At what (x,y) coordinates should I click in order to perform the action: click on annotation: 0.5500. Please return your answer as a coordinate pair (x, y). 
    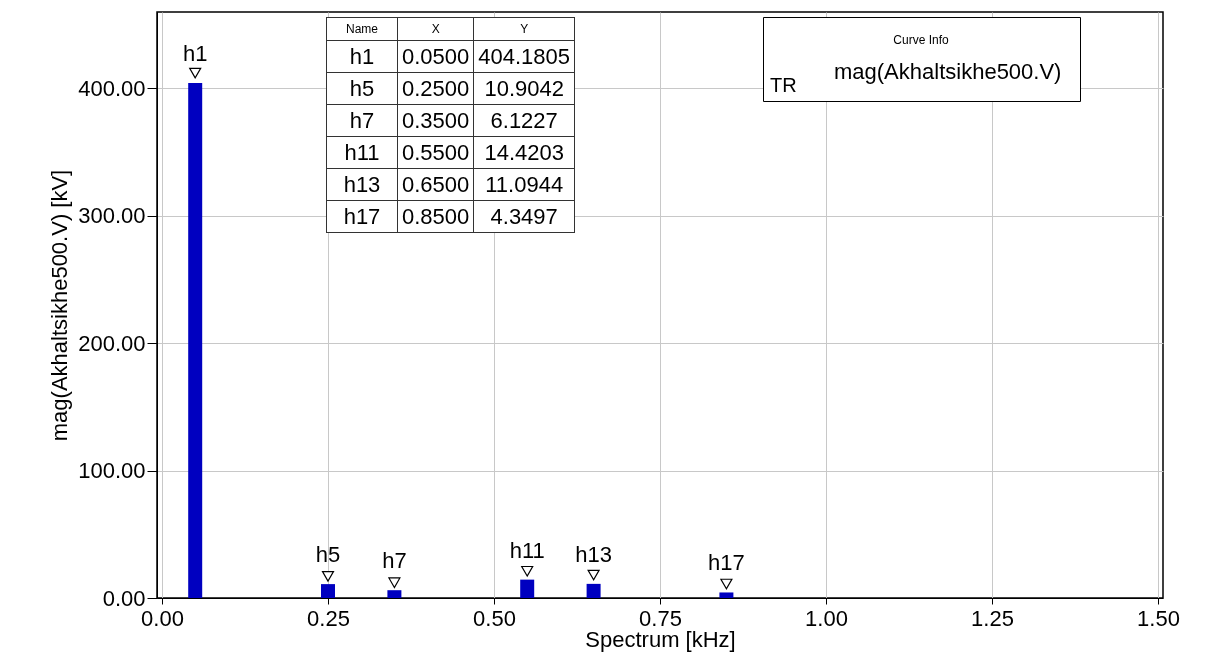
    Looking at the image, I should click on (435, 152).